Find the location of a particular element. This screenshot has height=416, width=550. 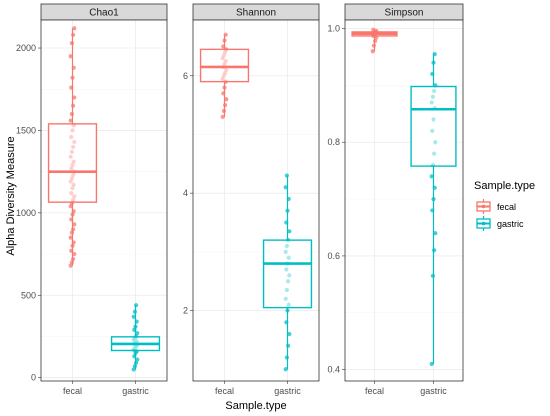

legend-title: Sample.type is located at coordinates (504, 186).